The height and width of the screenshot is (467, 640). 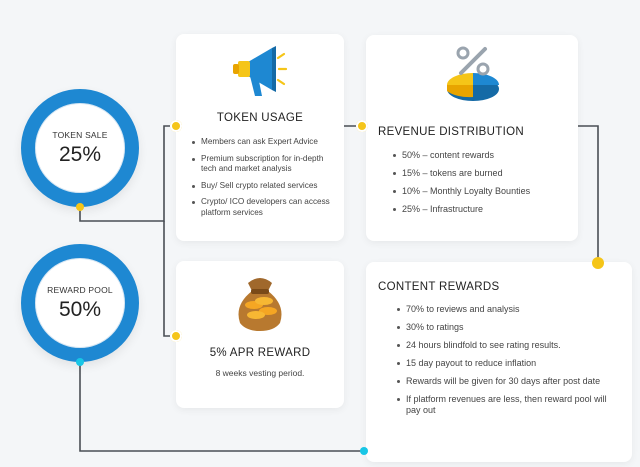 I want to click on money-bag-icon, so click(x=260, y=304).